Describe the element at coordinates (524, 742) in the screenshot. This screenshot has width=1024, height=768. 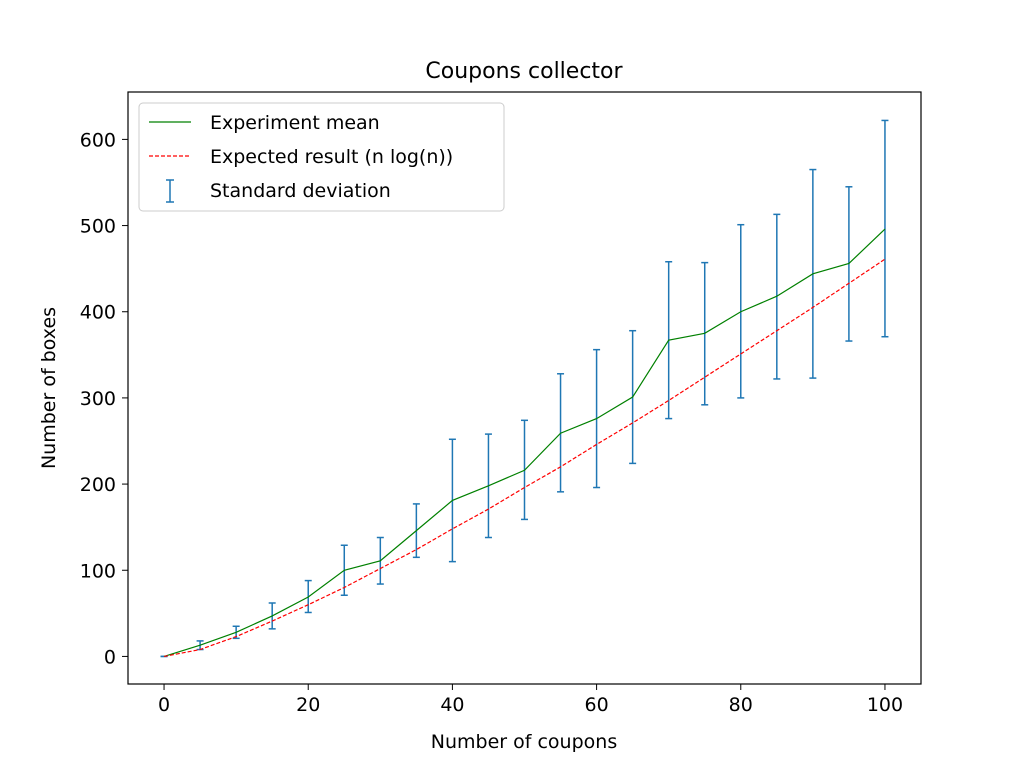
I see `x-axis-label: Number of coupons` at that location.